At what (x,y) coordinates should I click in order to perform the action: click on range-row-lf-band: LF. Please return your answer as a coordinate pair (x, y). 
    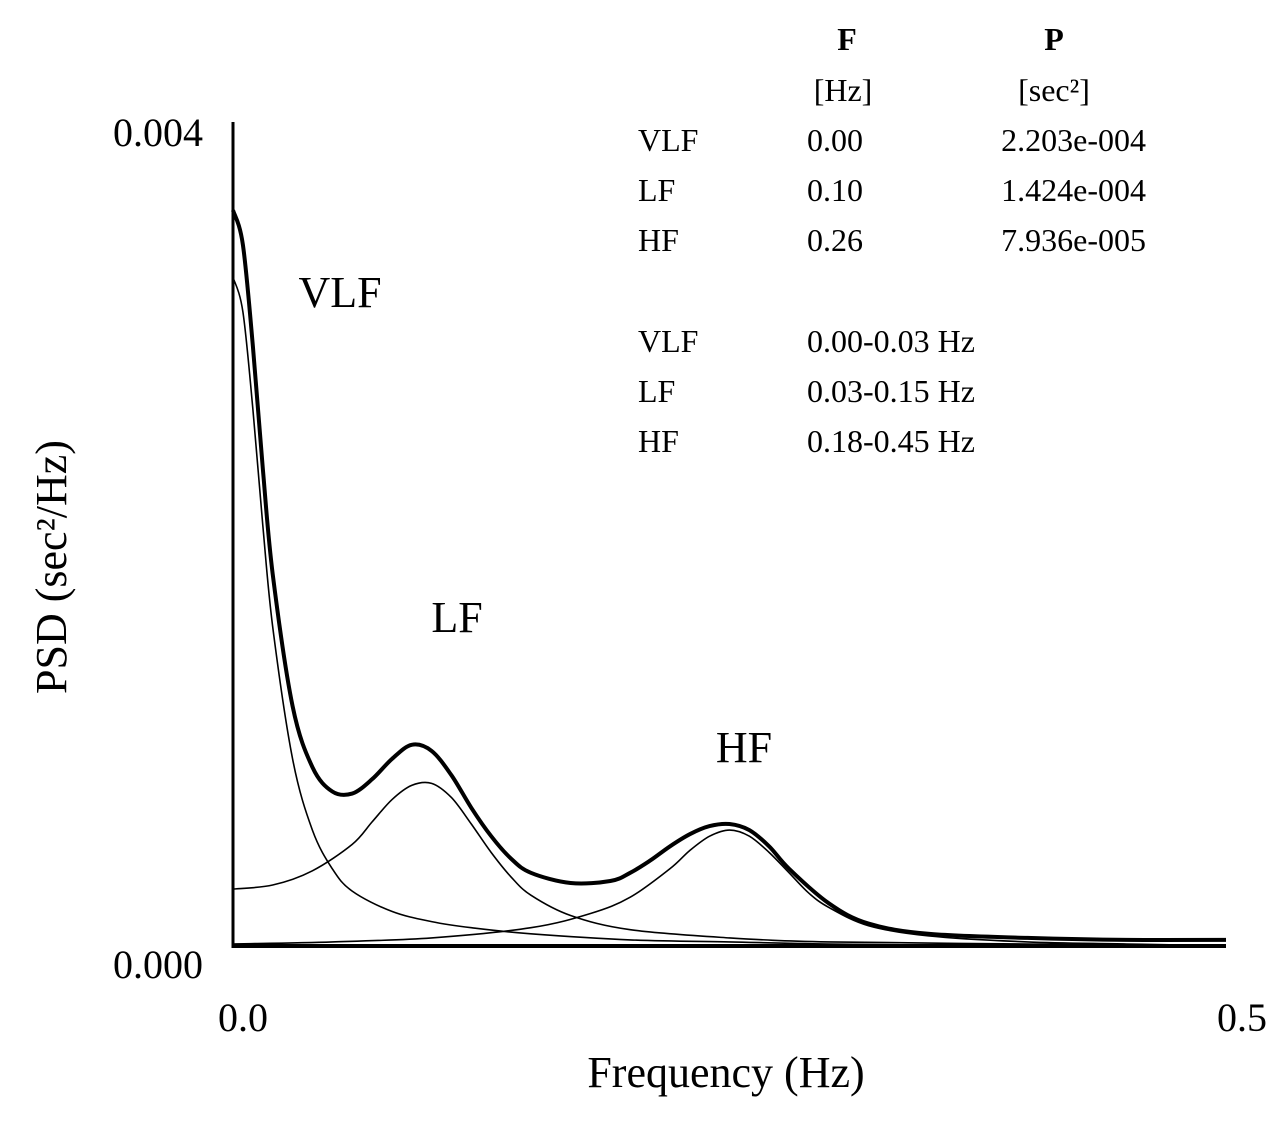
    Looking at the image, I should click on (656, 391).